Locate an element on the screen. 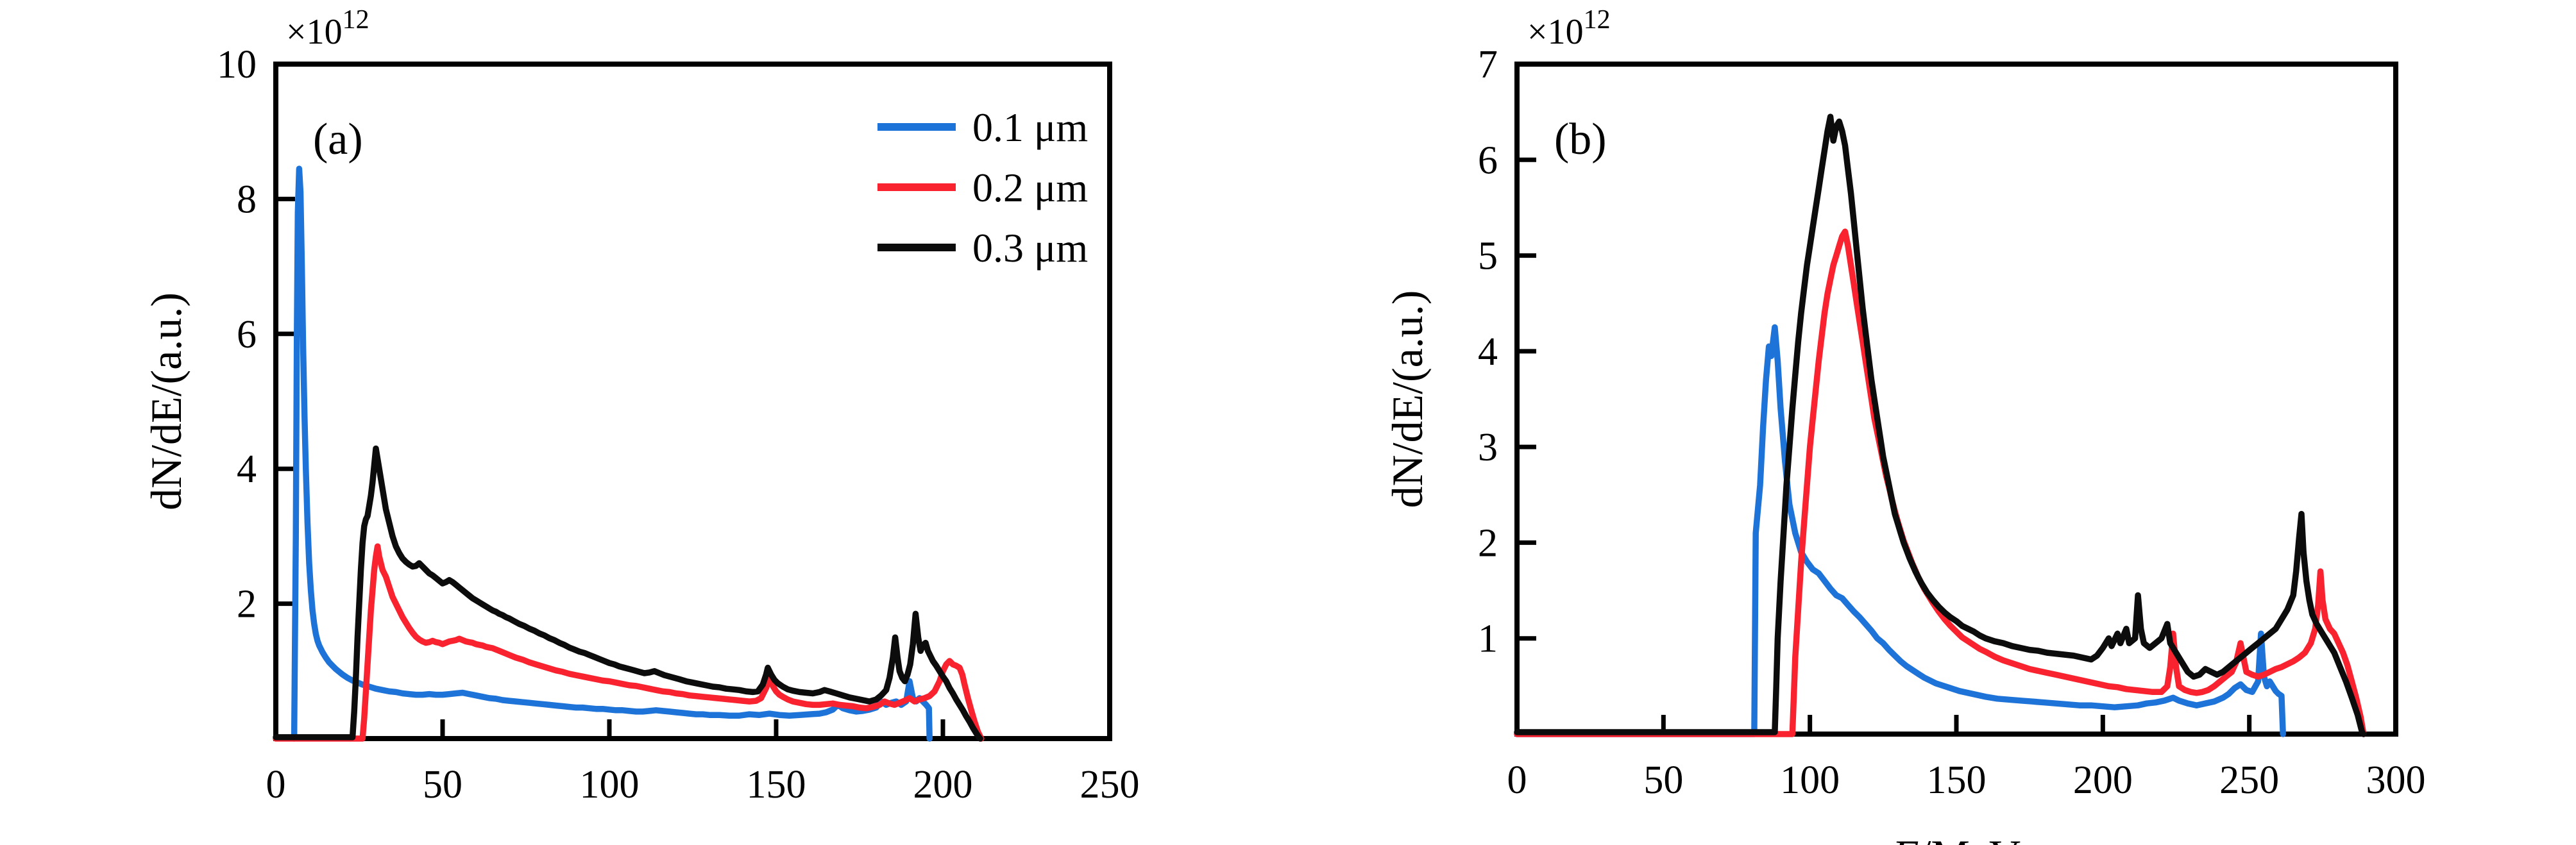  legend-label-0p3um: 0.3 μm is located at coordinates (1030, 248).